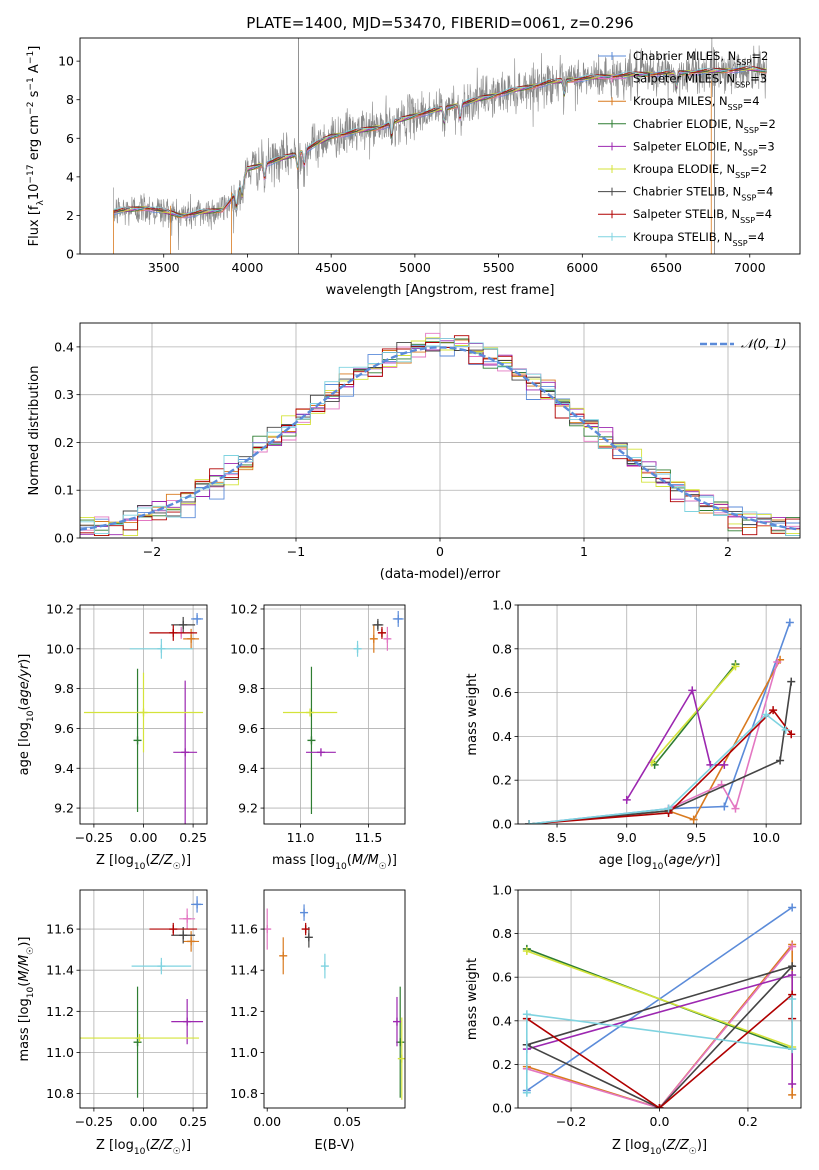 Image resolution: width=819 pixels, height=1170 pixels. What do you see at coordinates (301, 837) in the screenshot?
I see `x-tick-label: 11.0` at bounding box center [301, 837].